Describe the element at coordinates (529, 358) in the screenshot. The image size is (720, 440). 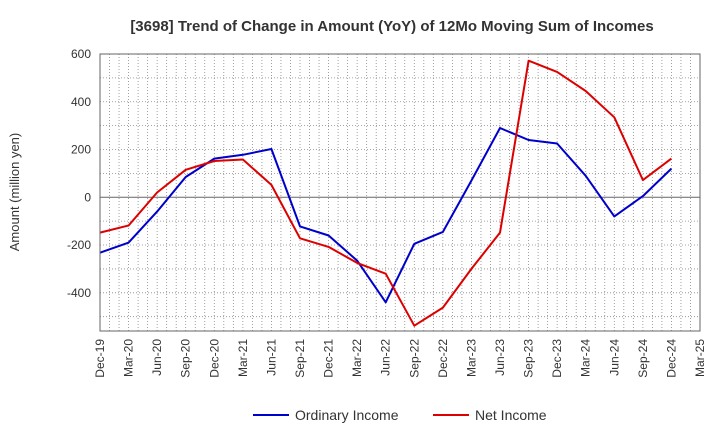
I see `x-tick-label: Sep-23` at that location.